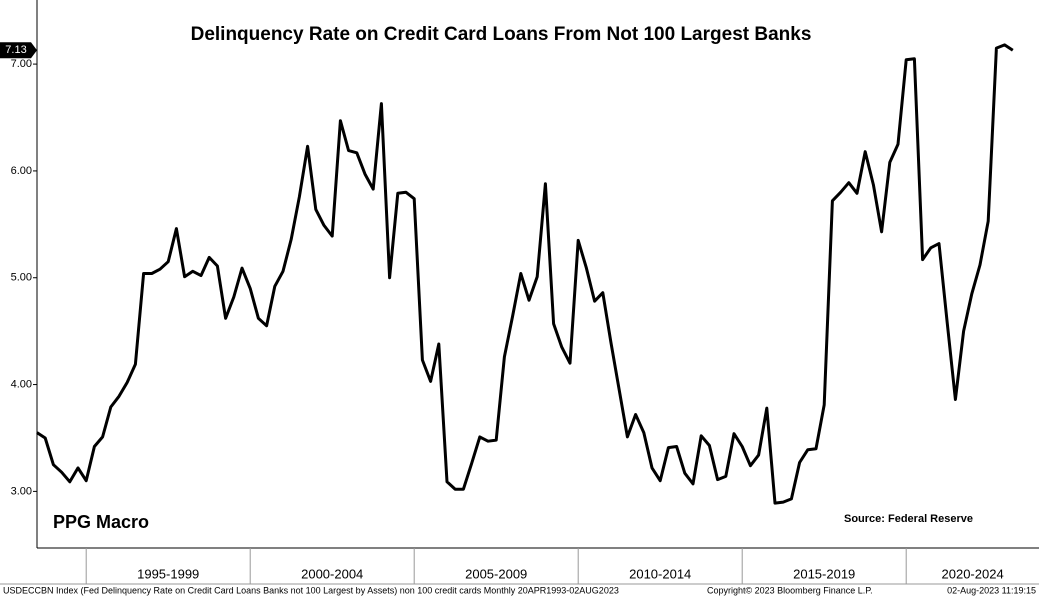 The width and height of the screenshot is (1039, 599). Describe the element at coordinates (496, 573) in the screenshot. I see `x-band-label: 2005-2009` at that location.